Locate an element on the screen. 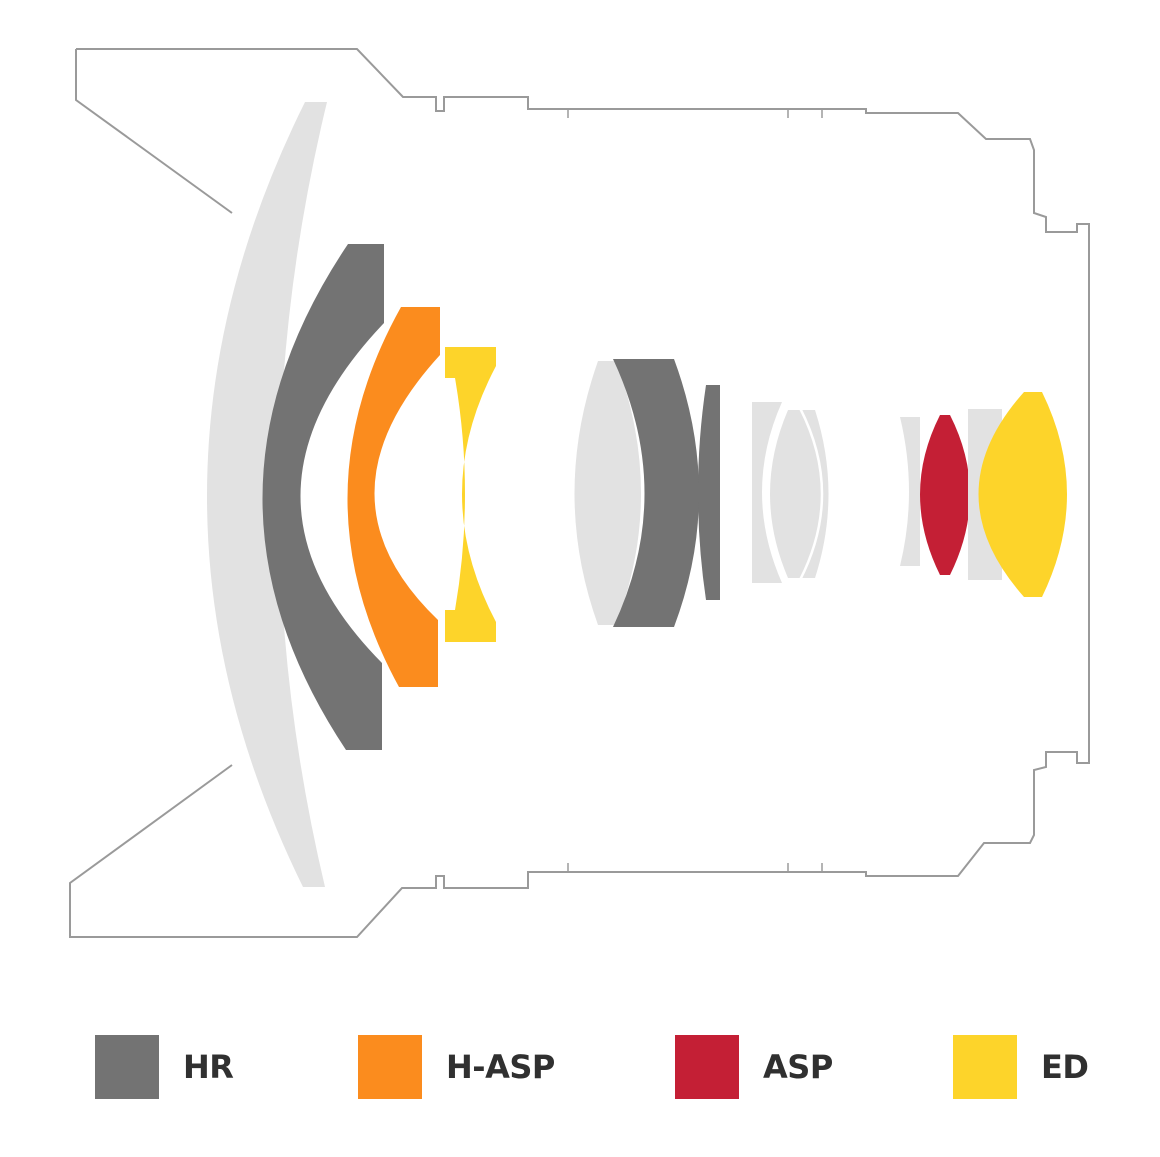 This screenshot has height=1157, width=1160. lens-element-asp is located at coordinates (945, 495).